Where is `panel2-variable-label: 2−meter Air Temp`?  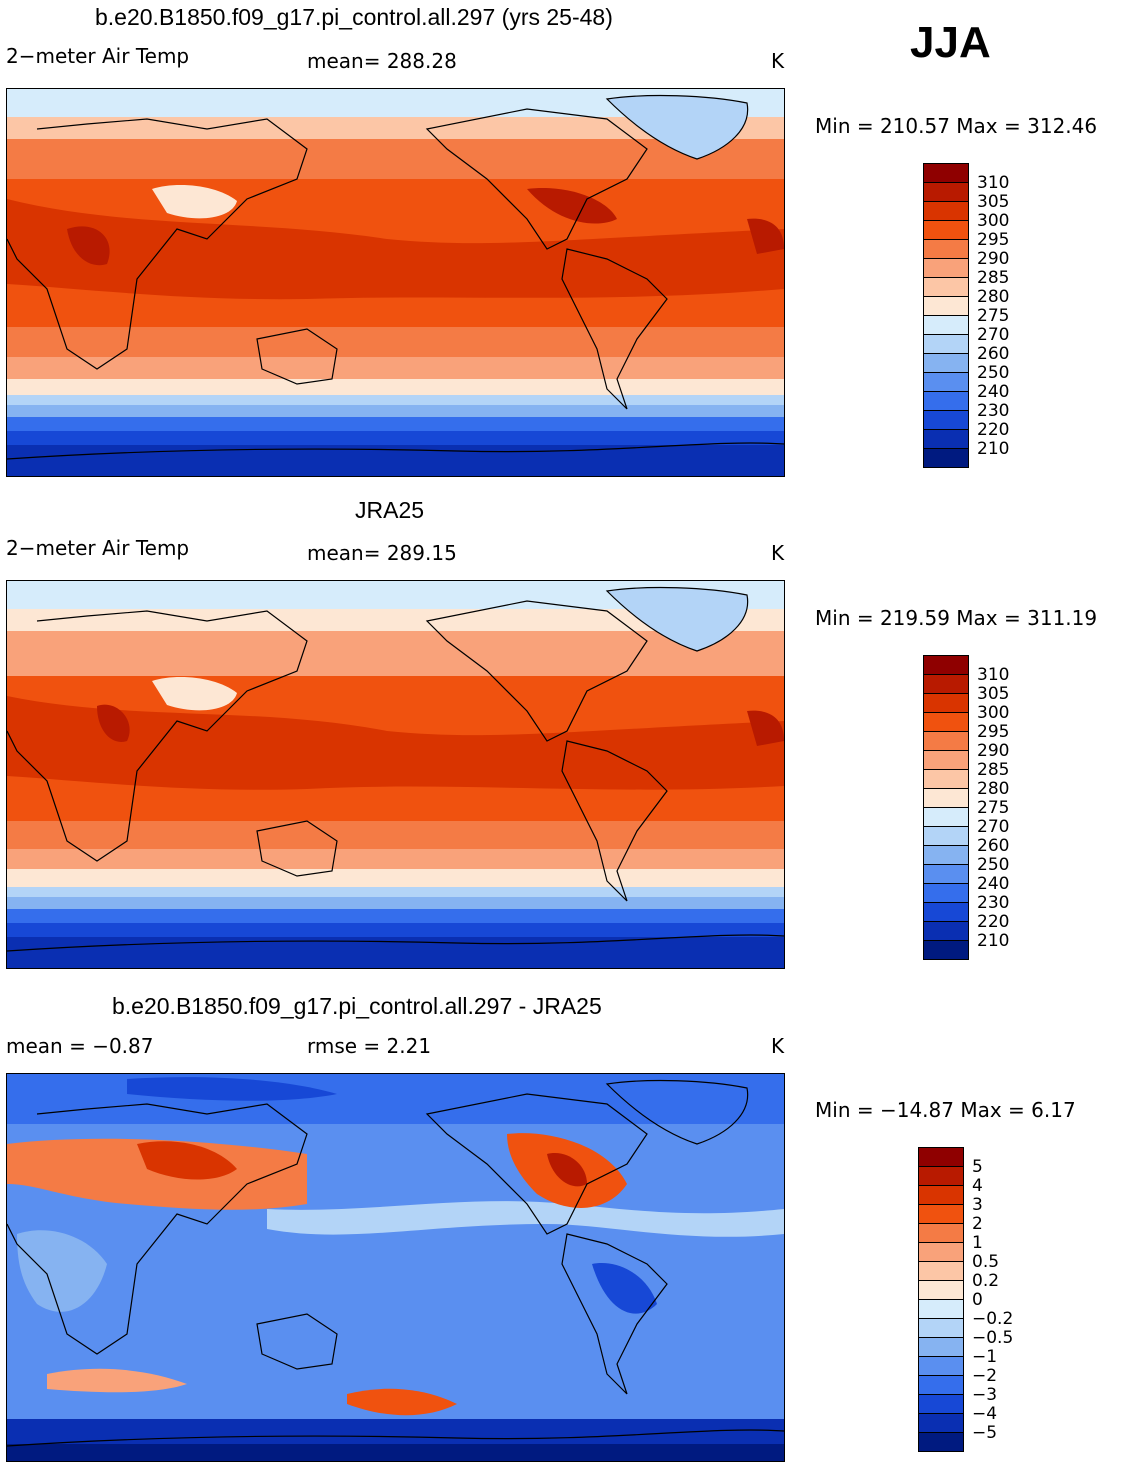
panel2-variable-label: 2−meter Air Temp is located at coordinates (98, 548).